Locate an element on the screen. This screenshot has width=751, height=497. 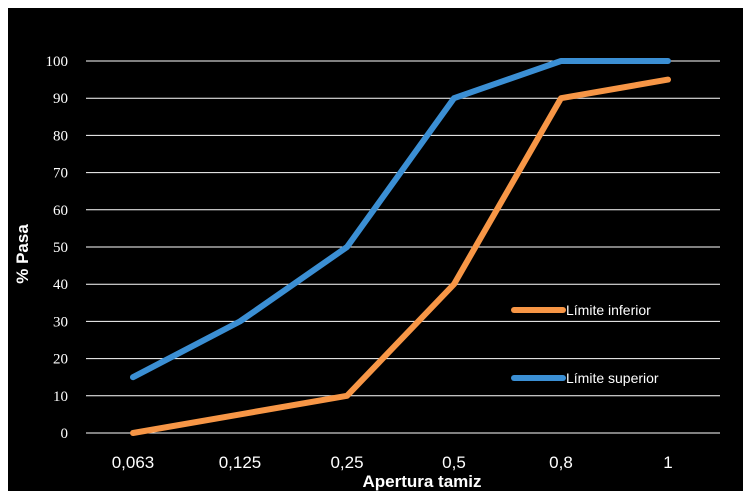
legend: Límite inferior Límite superior is located at coordinates (585, 344).